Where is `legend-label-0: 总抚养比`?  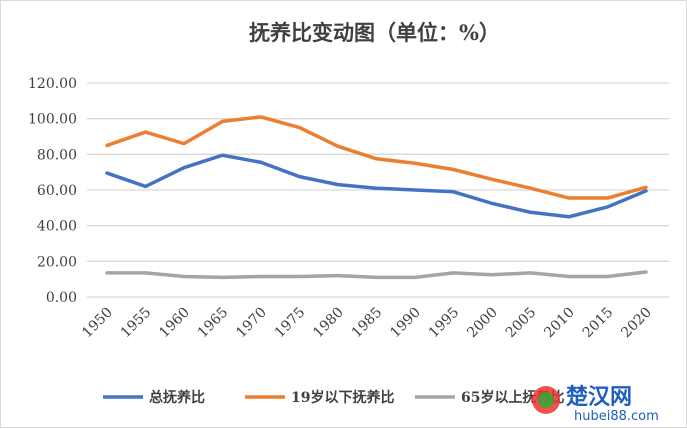
legend-label-0: 总抚养比 is located at coordinates (177, 397).